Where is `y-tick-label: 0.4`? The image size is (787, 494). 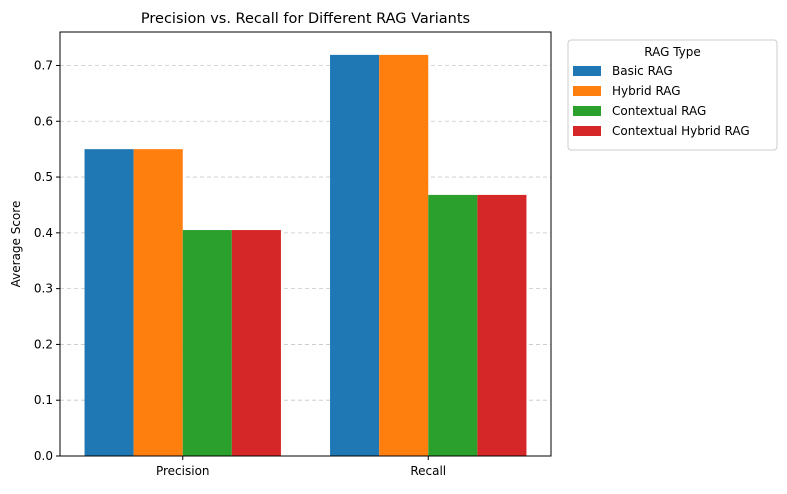 y-tick-label: 0.4 is located at coordinates (43, 233).